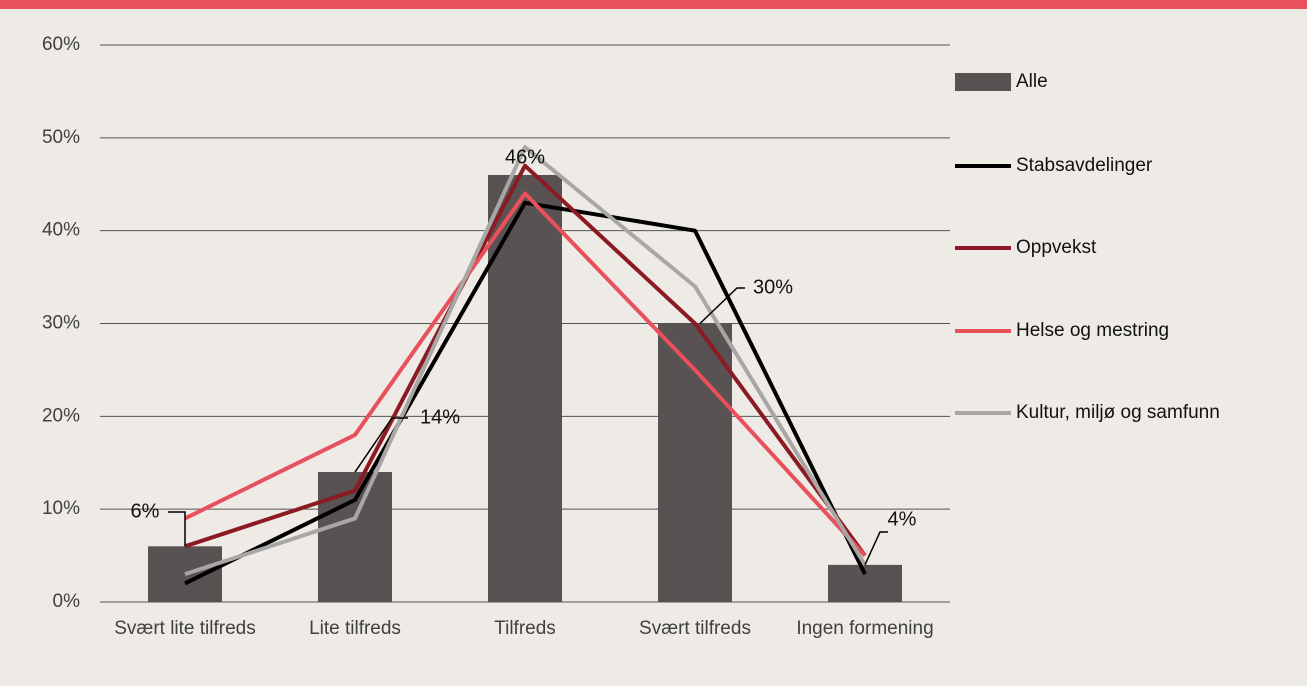 The height and width of the screenshot is (686, 1307). I want to click on y-tick-label: 30%, so click(61, 323).